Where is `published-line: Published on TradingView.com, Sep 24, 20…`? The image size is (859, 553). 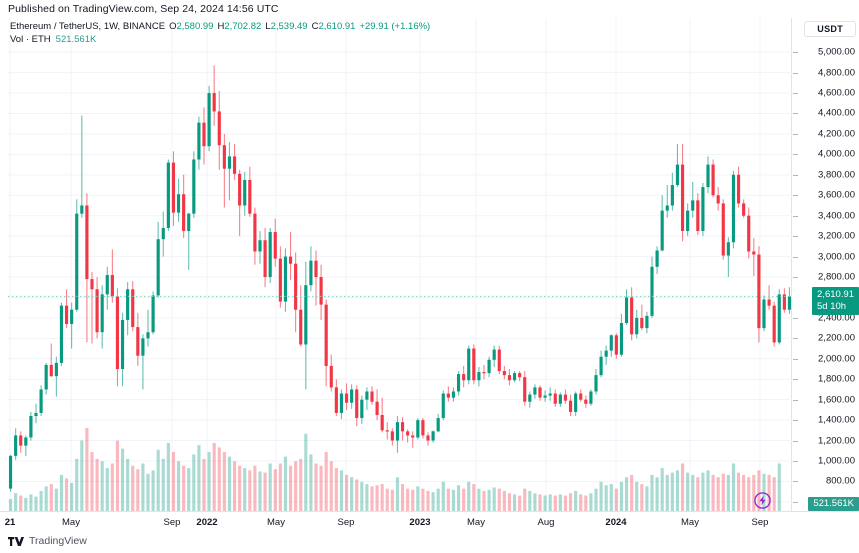 published-line: Published on TradingView.com, Sep 24, 20… is located at coordinates (143, 9).